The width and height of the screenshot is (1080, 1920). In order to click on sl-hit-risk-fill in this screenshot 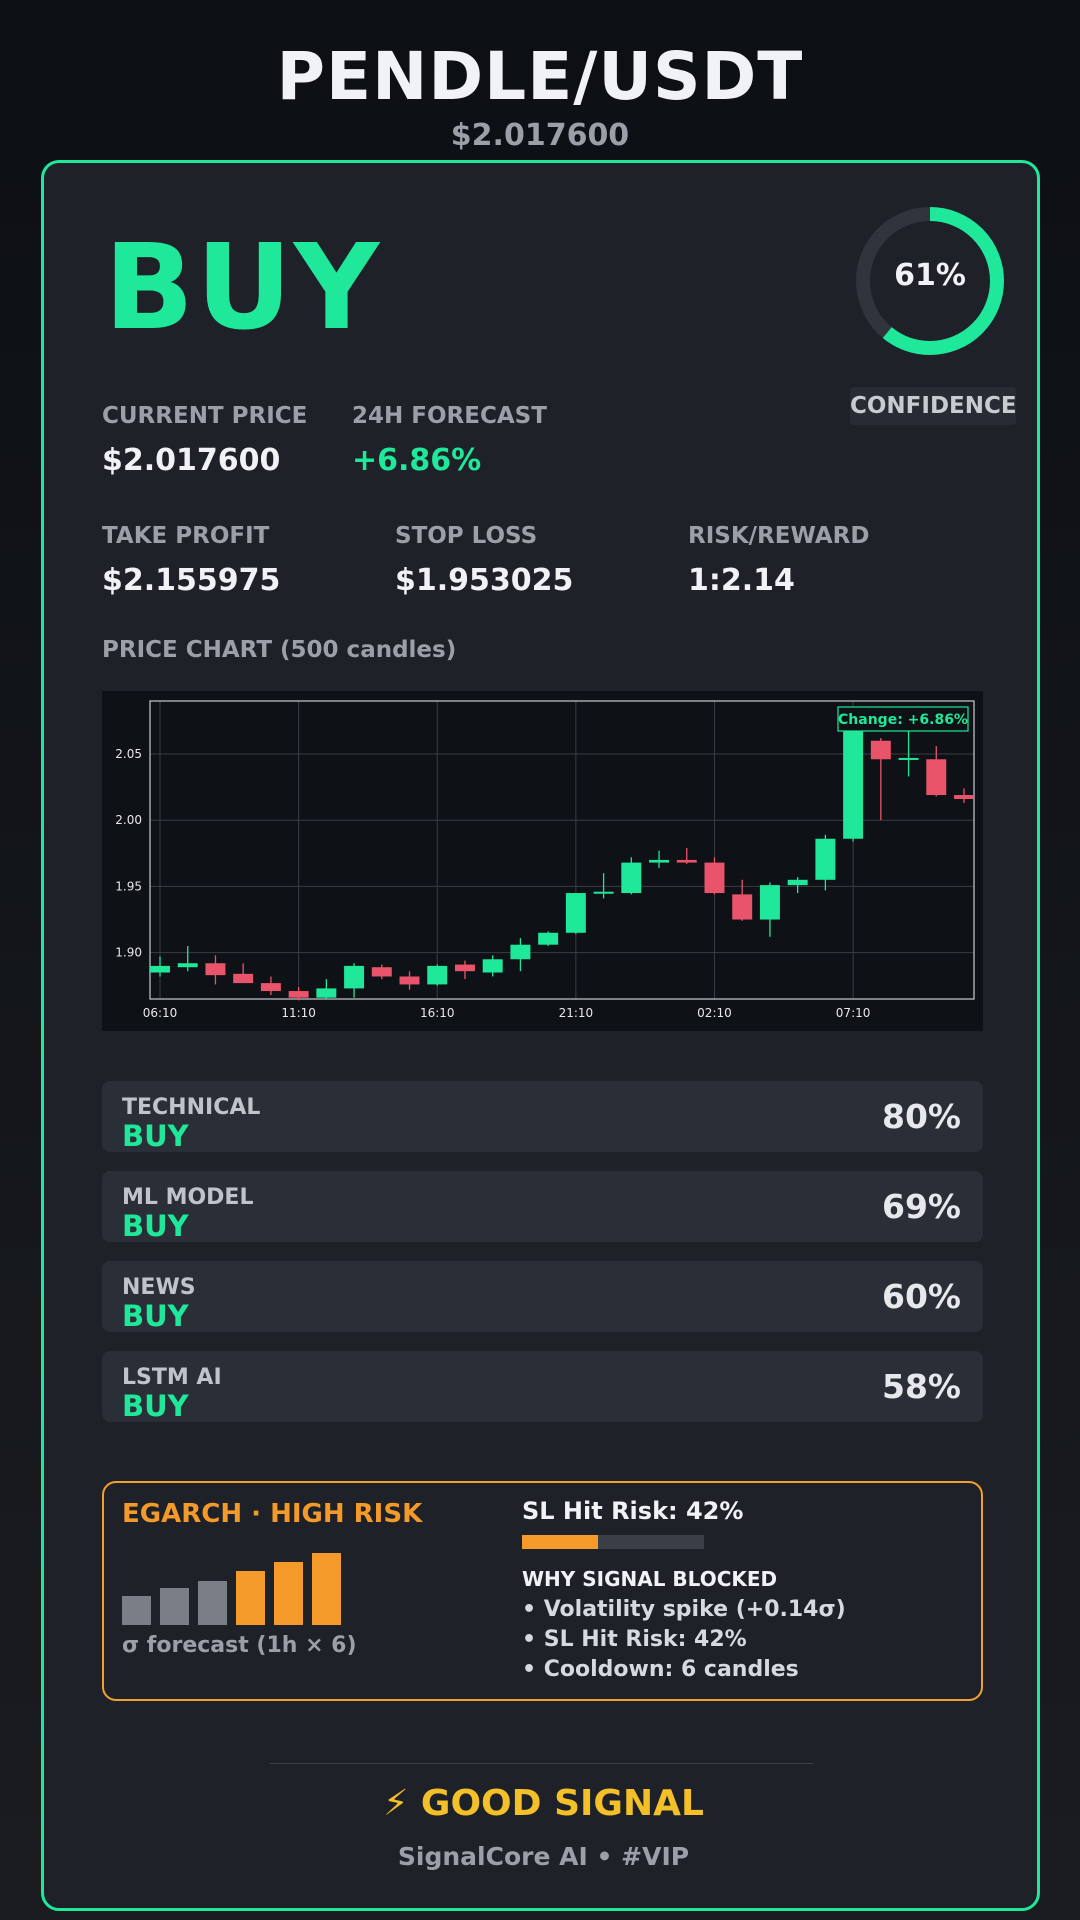, I will do `click(560, 1542)`.